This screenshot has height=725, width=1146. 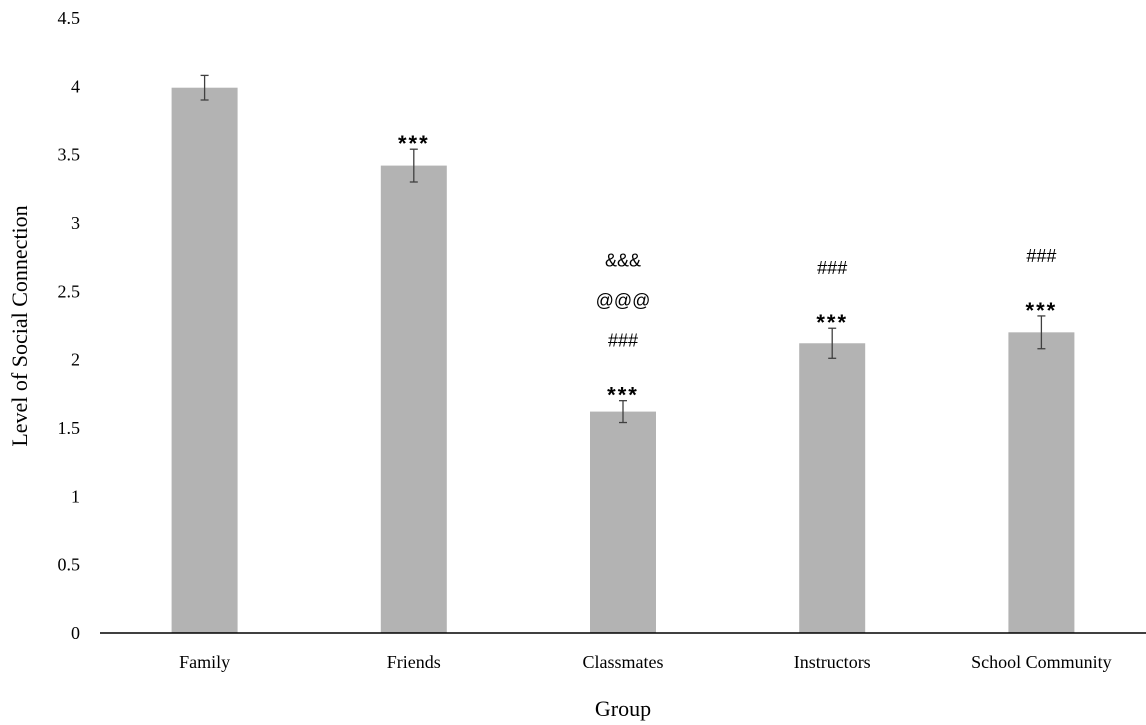 What do you see at coordinates (75, 633) in the screenshot?
I see `y-tick-label: 0` at bounding box center [75, 633].